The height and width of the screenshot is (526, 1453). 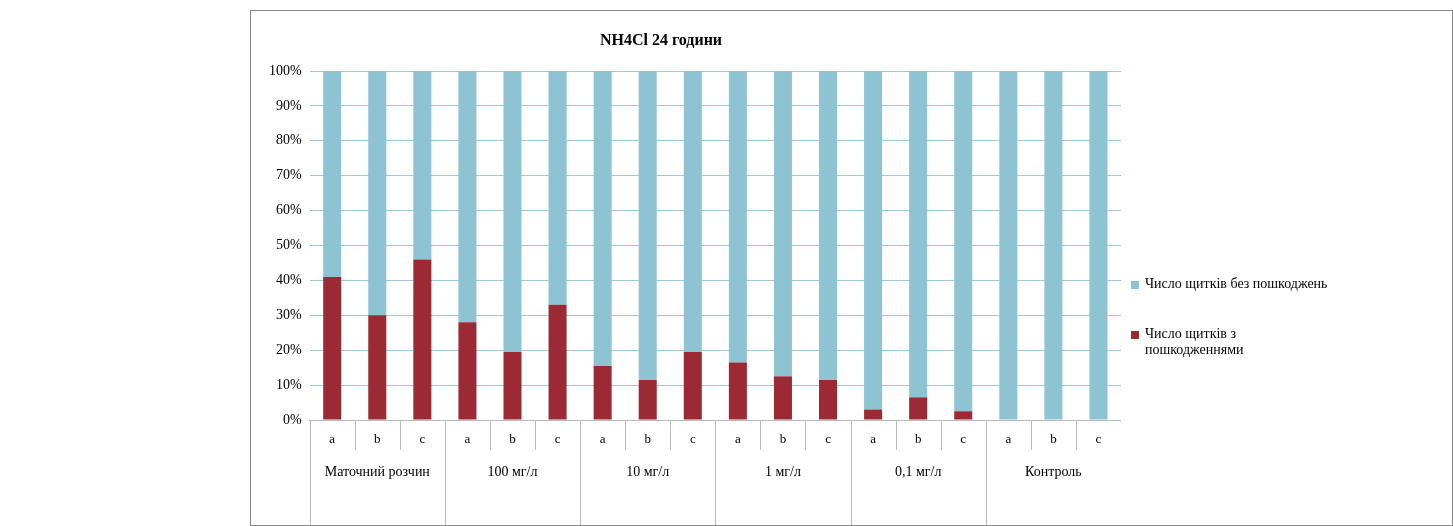 I want to click on y-tick-label: 100%, so click(x=285, y=70).